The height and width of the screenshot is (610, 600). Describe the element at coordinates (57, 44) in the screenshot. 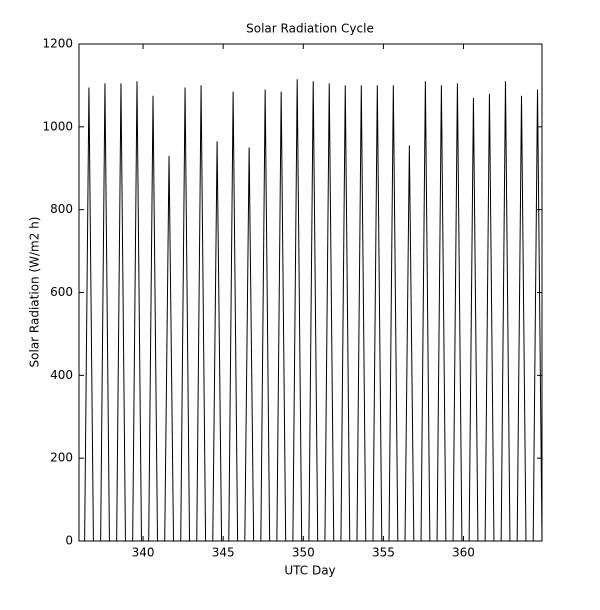

I see `y-tick-label: 1200` at that location.